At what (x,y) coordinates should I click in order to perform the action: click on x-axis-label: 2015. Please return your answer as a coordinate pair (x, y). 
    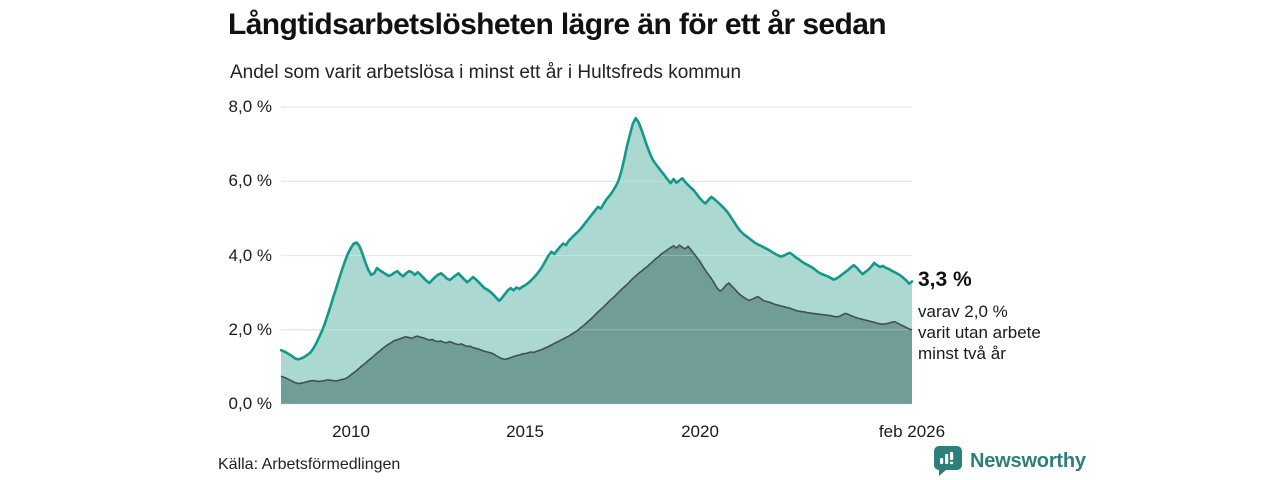
    Looking at the image, I should click on (525, 431).